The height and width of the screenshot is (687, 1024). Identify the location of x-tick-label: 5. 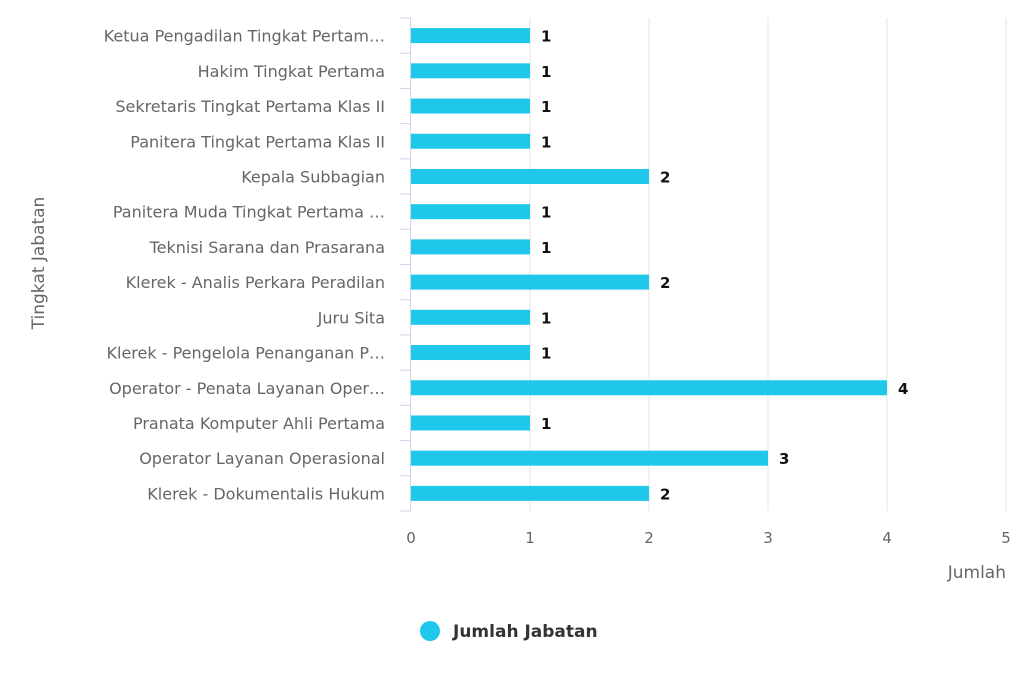
(1006, 538).